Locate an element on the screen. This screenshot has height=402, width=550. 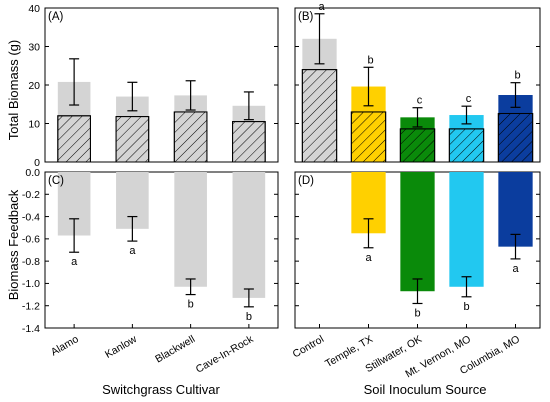
ytick-label: -1.2 is located at coordinates (31, 307).